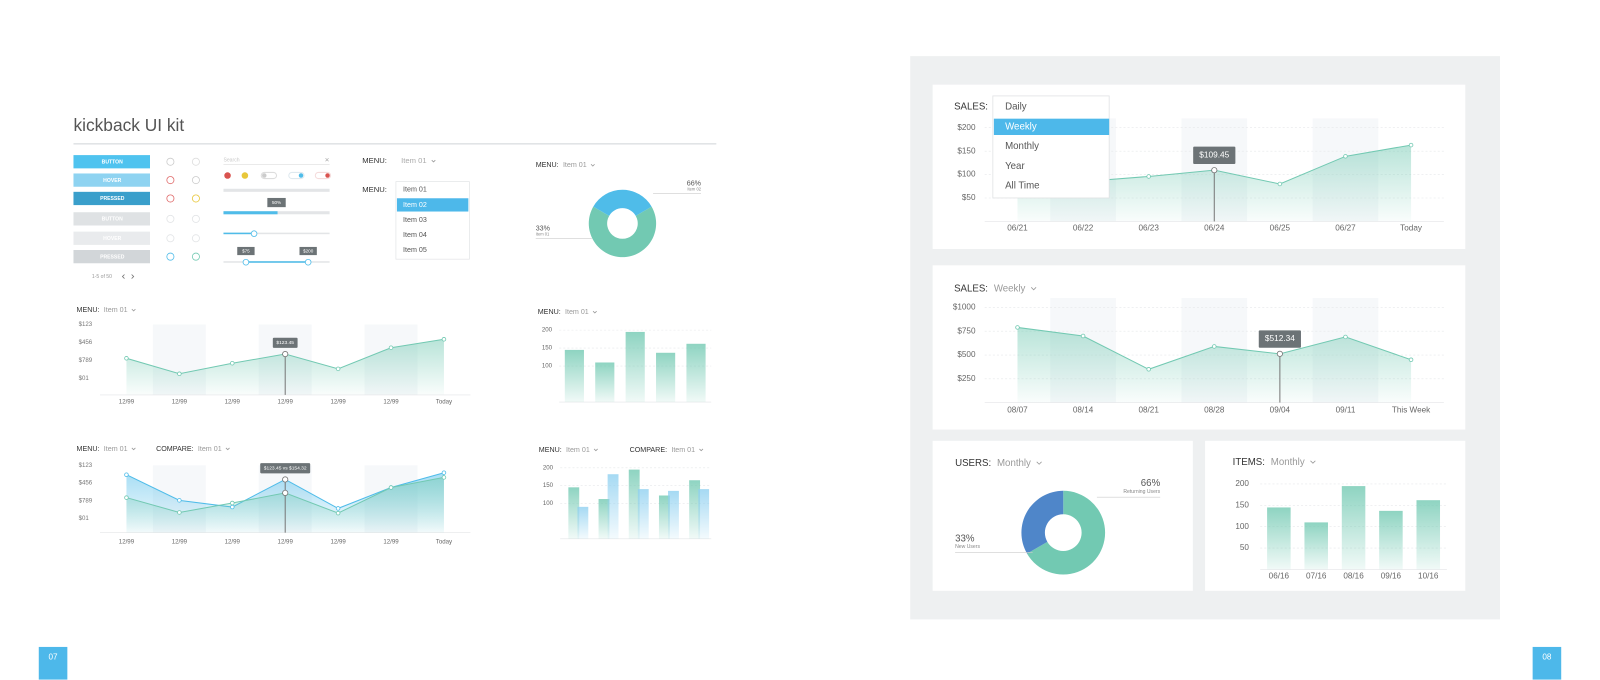  I want to click on x-tick-label: 06/27, so click(1345, 228).